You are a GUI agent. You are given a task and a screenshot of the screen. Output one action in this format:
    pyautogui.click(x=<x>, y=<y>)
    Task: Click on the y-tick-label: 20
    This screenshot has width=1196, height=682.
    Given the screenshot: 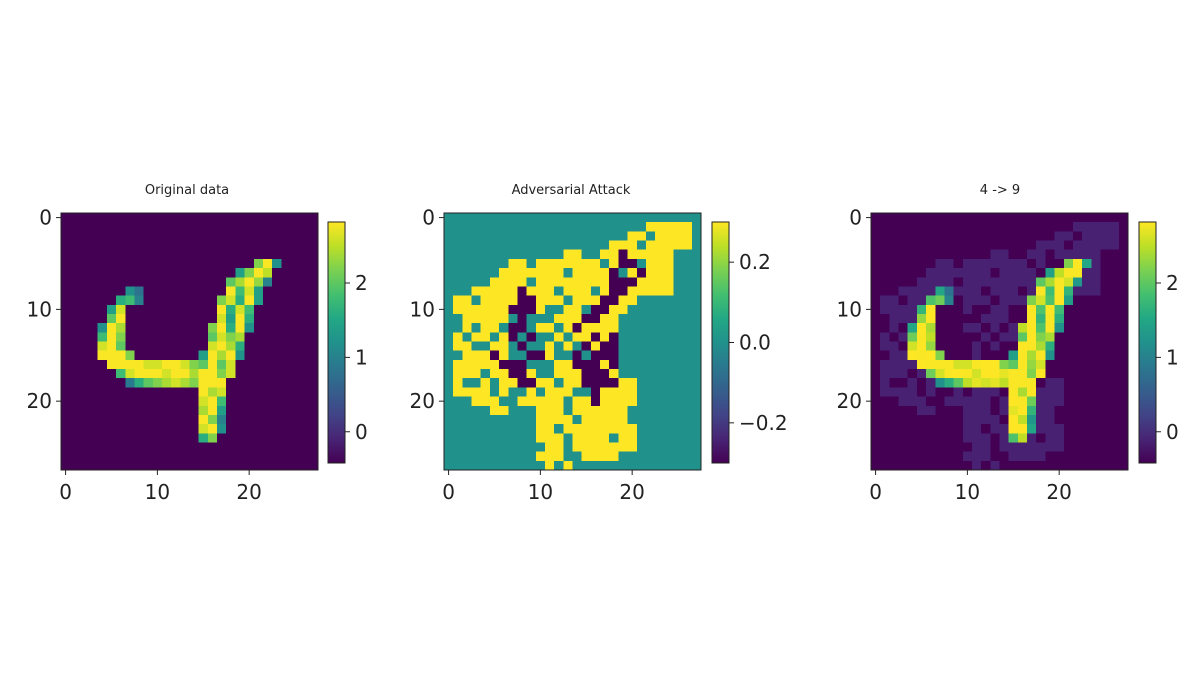 What is the action you would take?
    pyautogui.click(x=849, y=401)
    